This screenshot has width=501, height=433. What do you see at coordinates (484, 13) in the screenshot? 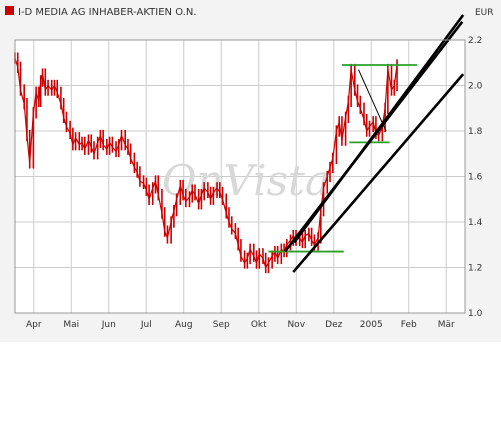
I see `y-axis-unit: EUR` at bounding box center [484, 13].